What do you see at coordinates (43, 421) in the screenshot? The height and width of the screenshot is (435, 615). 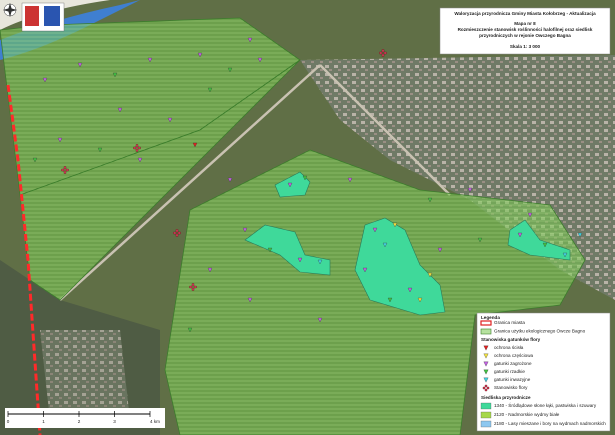 I see `scale-label: 1` at bounding box center [43, 421].